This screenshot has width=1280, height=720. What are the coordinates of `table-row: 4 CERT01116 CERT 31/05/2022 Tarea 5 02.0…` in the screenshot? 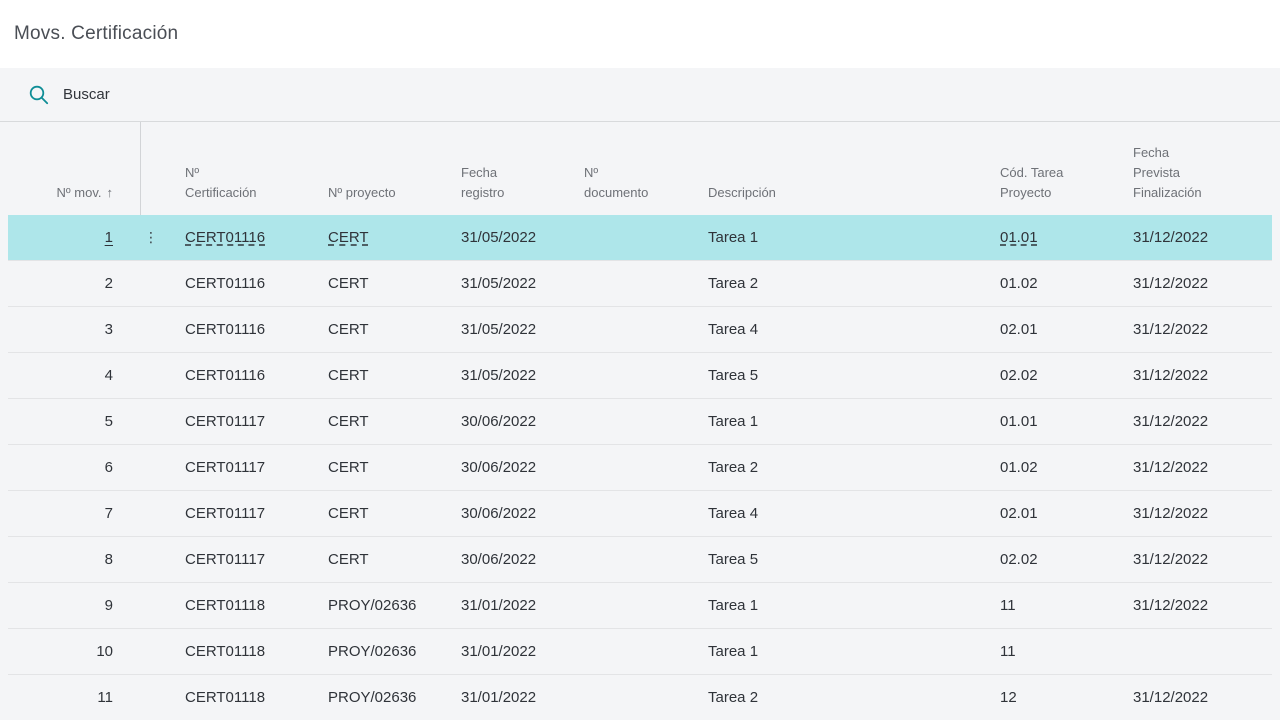 It's located at (640, 376).